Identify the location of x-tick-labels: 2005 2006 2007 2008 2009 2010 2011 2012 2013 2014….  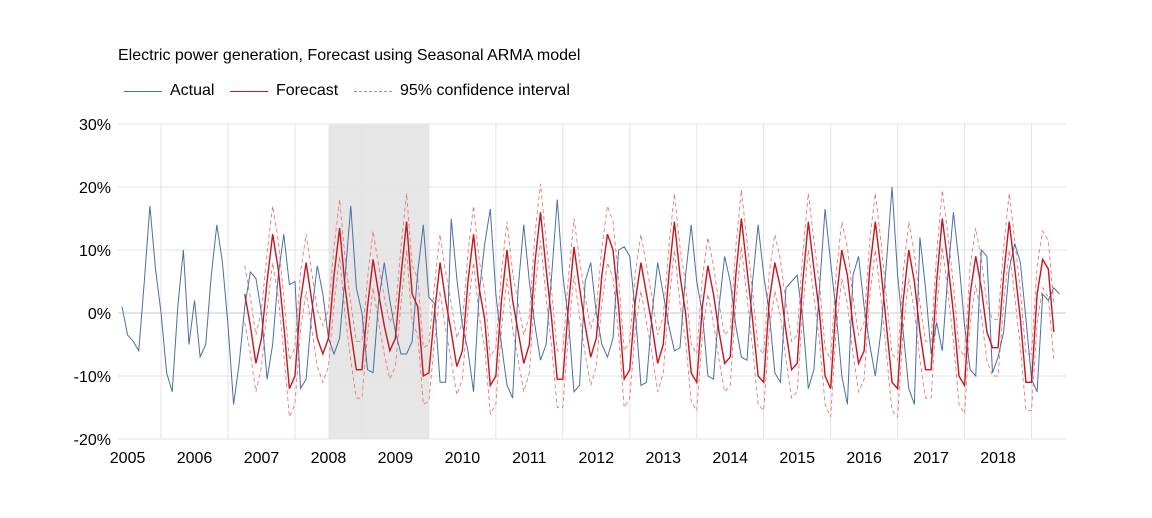
(563, 458).